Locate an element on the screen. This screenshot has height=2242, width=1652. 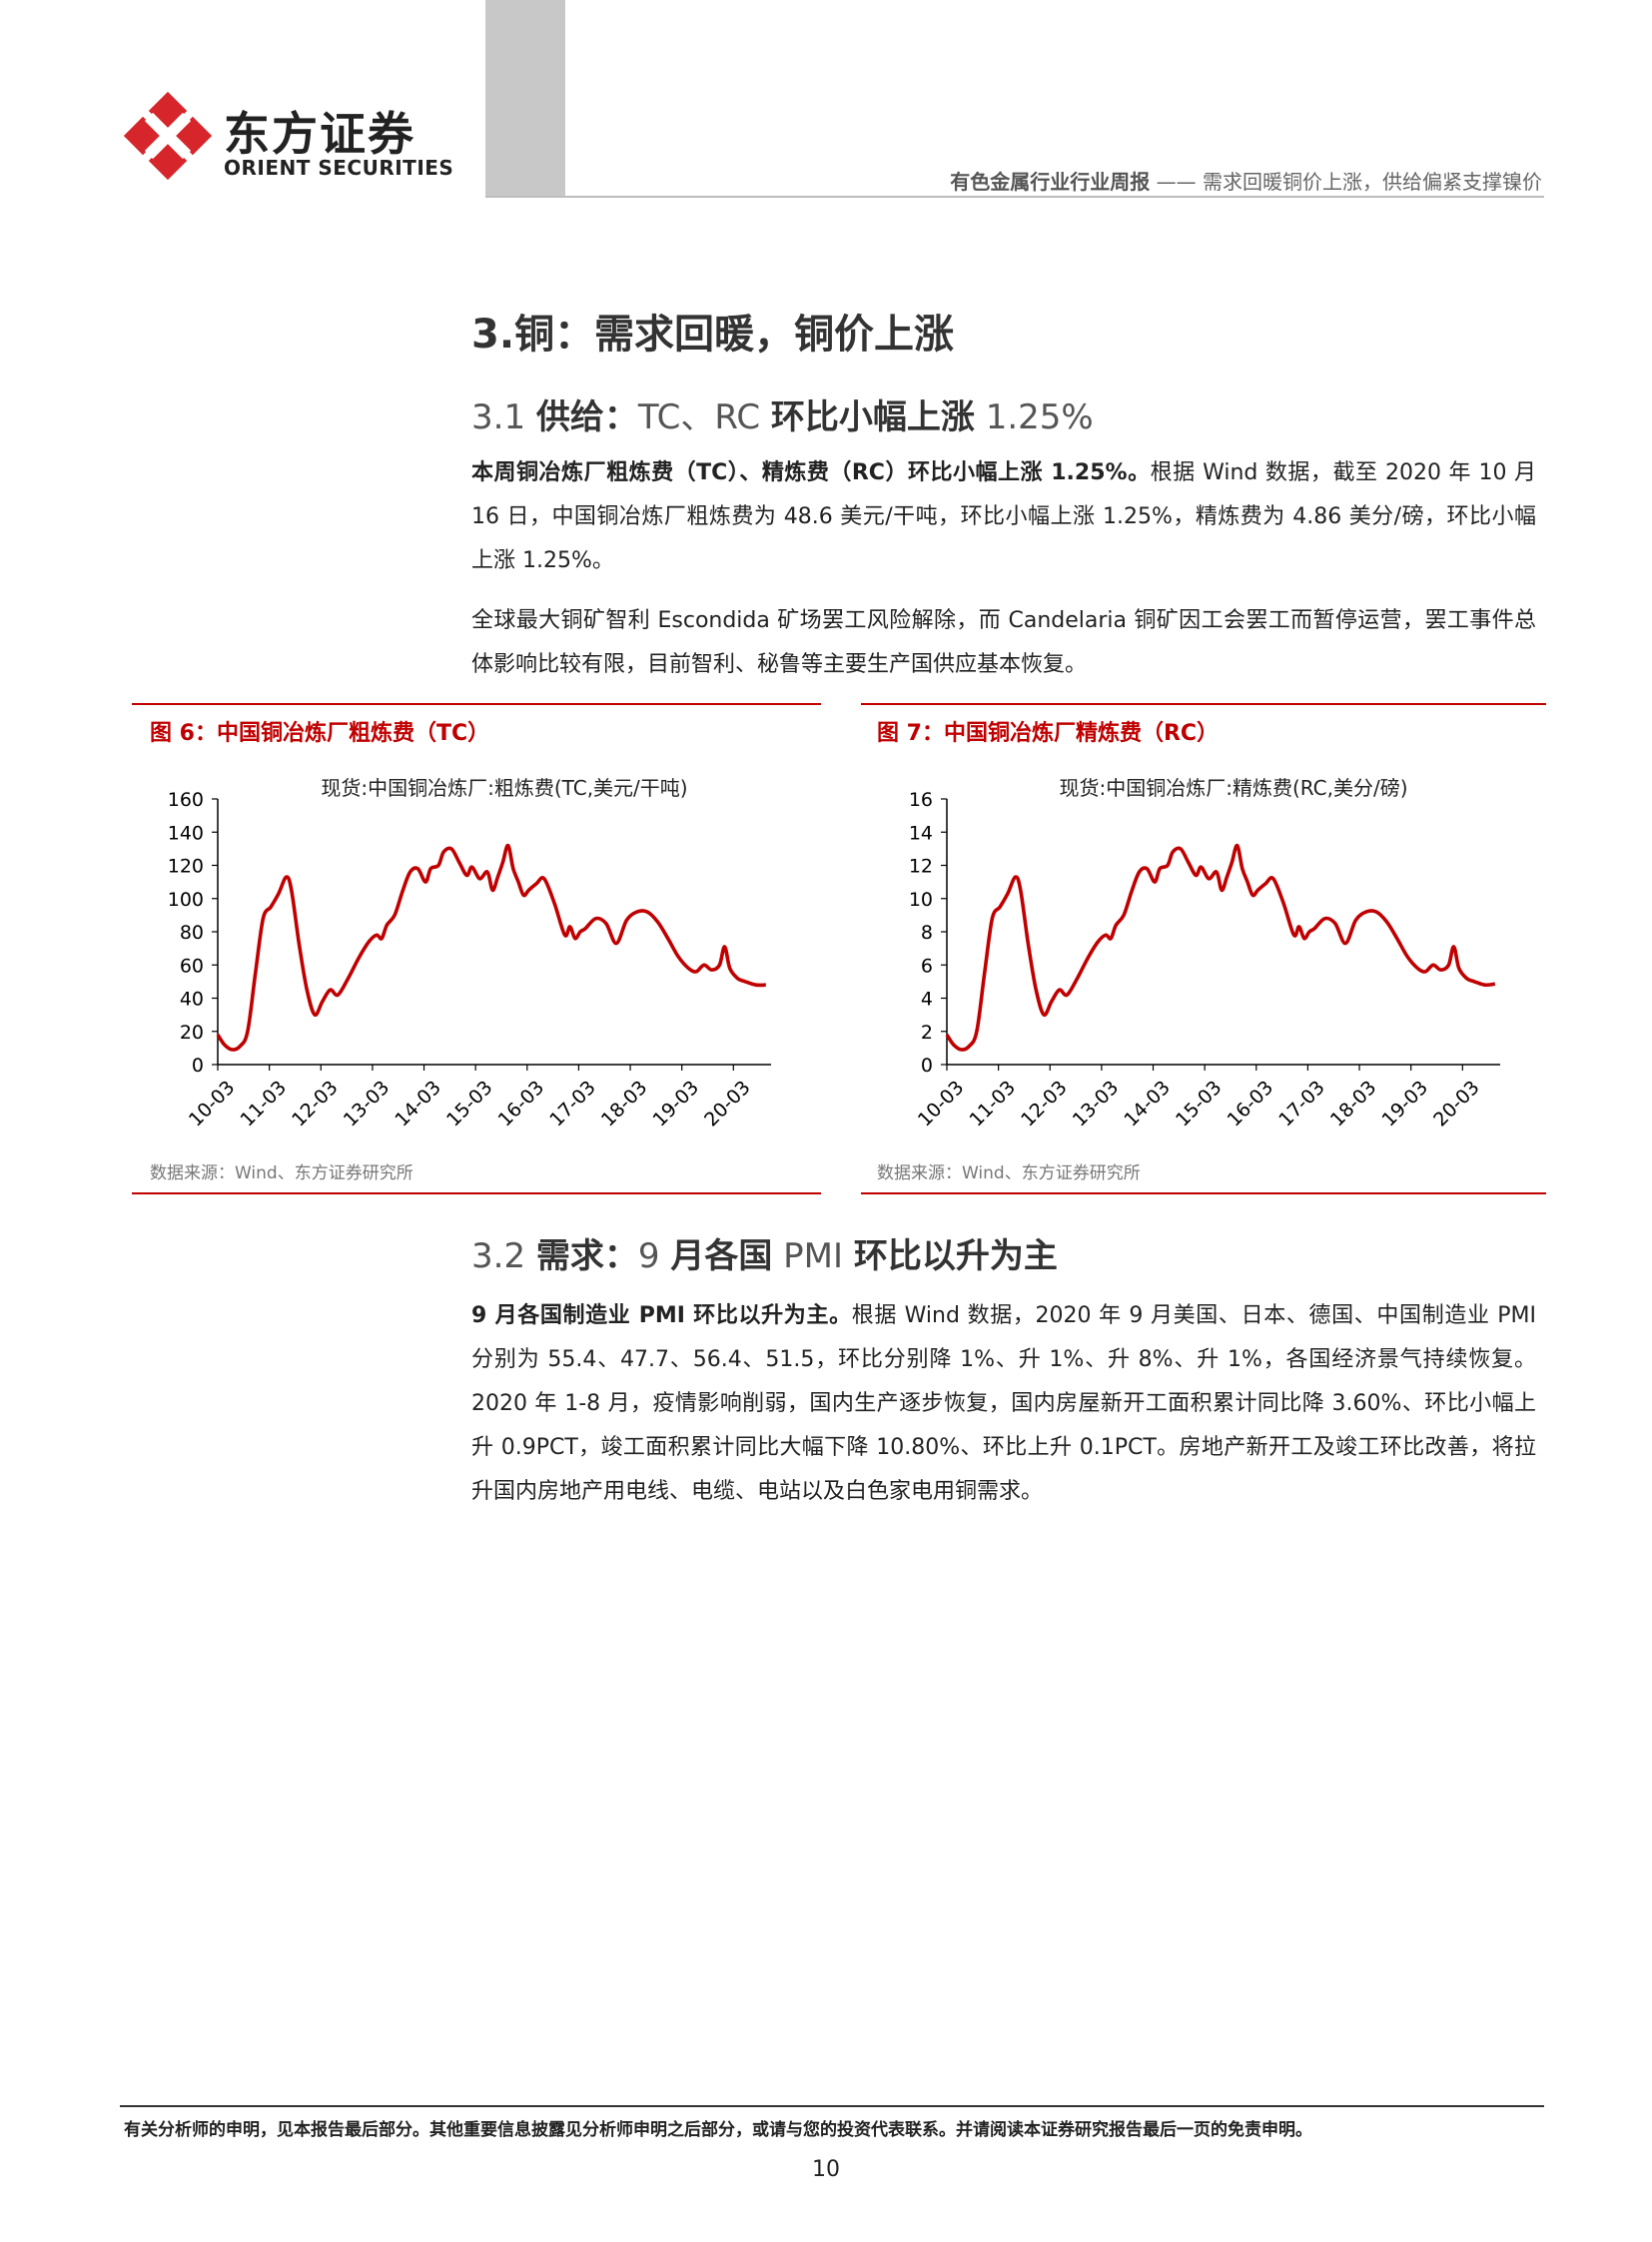
subsection-title-supply: 3.1 供给：TC、RC 环比小幅上涨 1.25% is located at coordinates (782, 413).